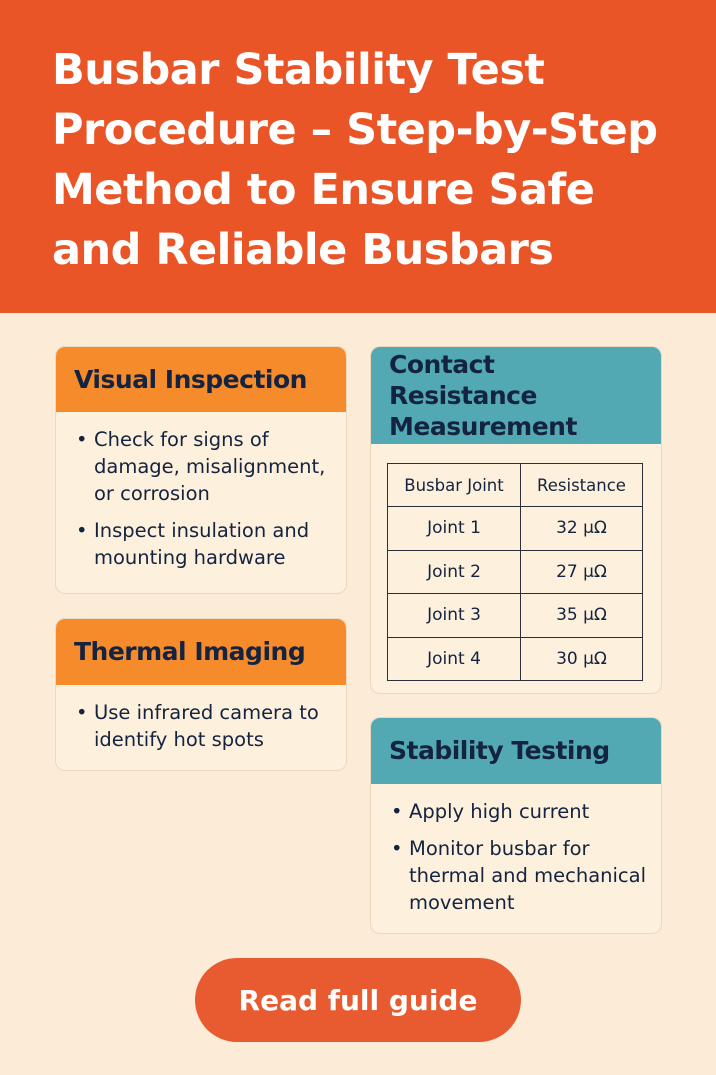 This screenshot has height=1075, width=716. What do you see at coordinates (581, 615) in the screenshot?
I see `resistance-cell: 35 μΩ` at bounding box center [581, 615].